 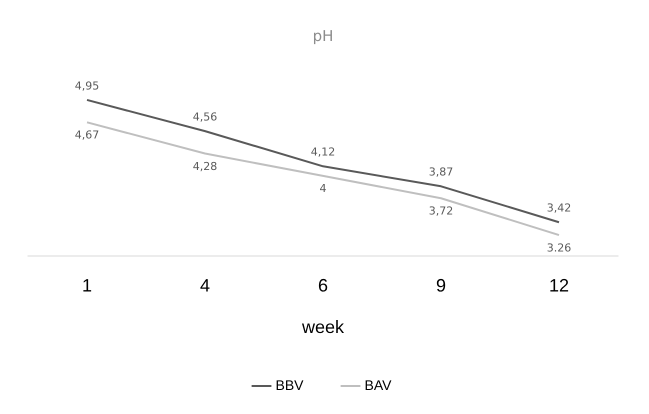 What do you see at coordinates (323, 286) in the screenshot?
I see `x-tick-label: 6` at bounding box center [323, 286].